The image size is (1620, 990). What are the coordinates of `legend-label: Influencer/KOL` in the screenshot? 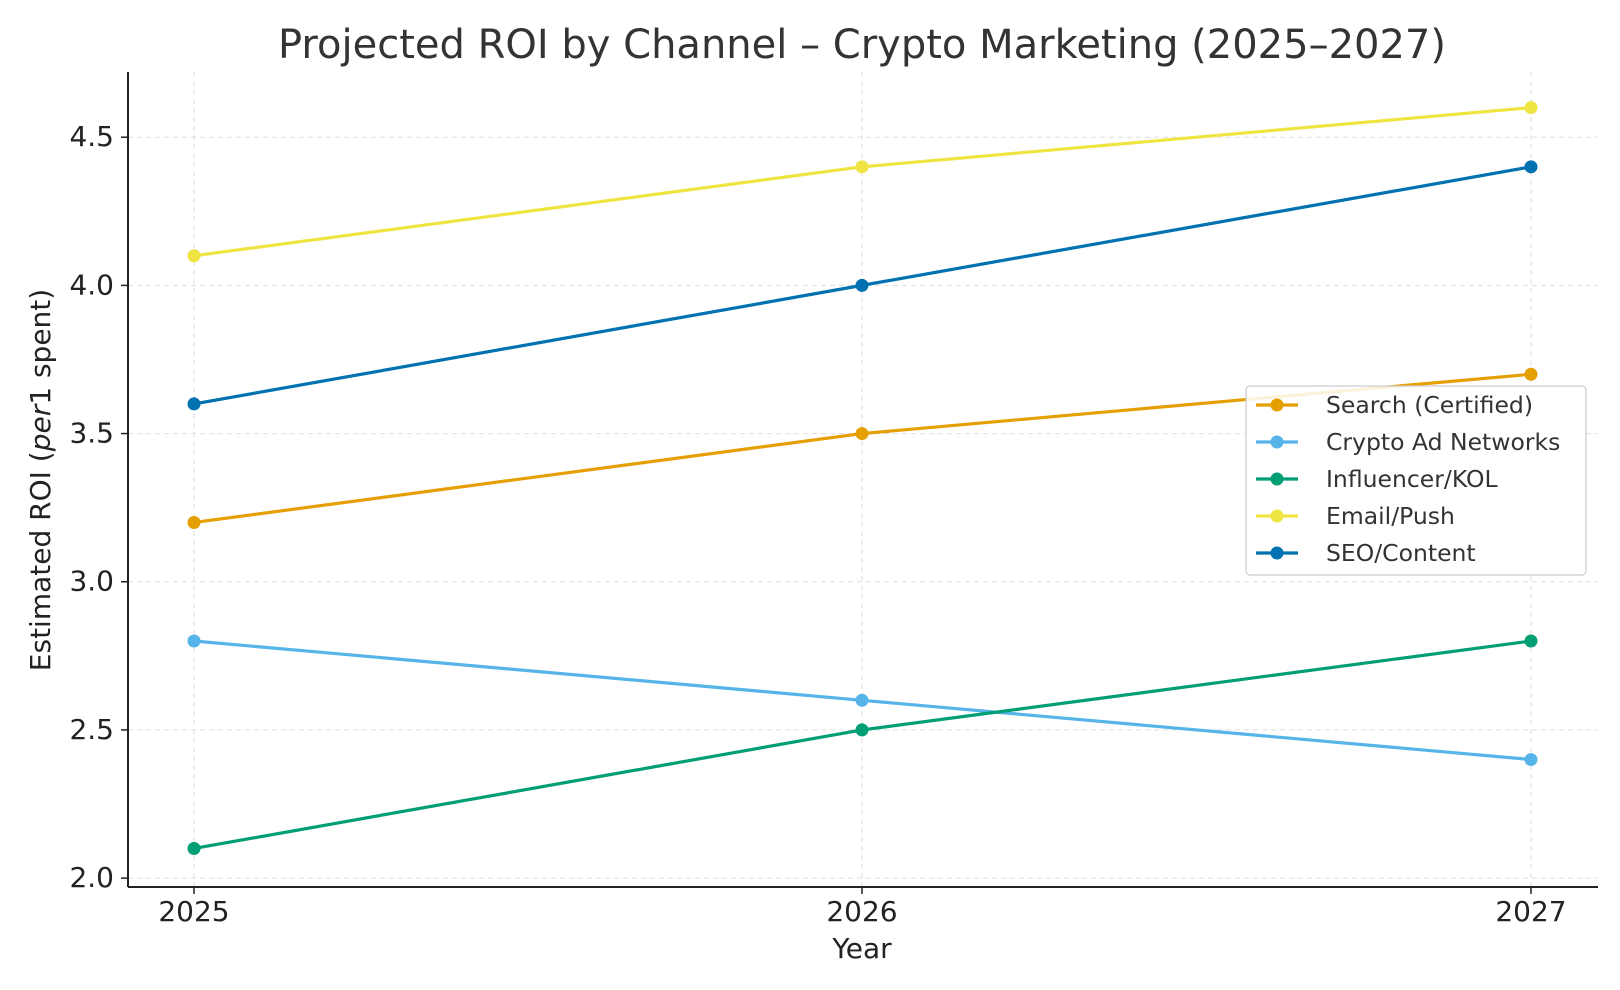 It's located at (1412, 479).